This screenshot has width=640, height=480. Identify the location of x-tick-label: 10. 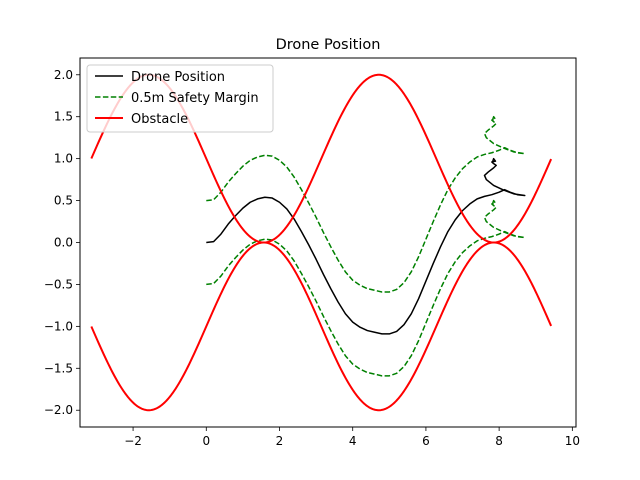
(572, 441).